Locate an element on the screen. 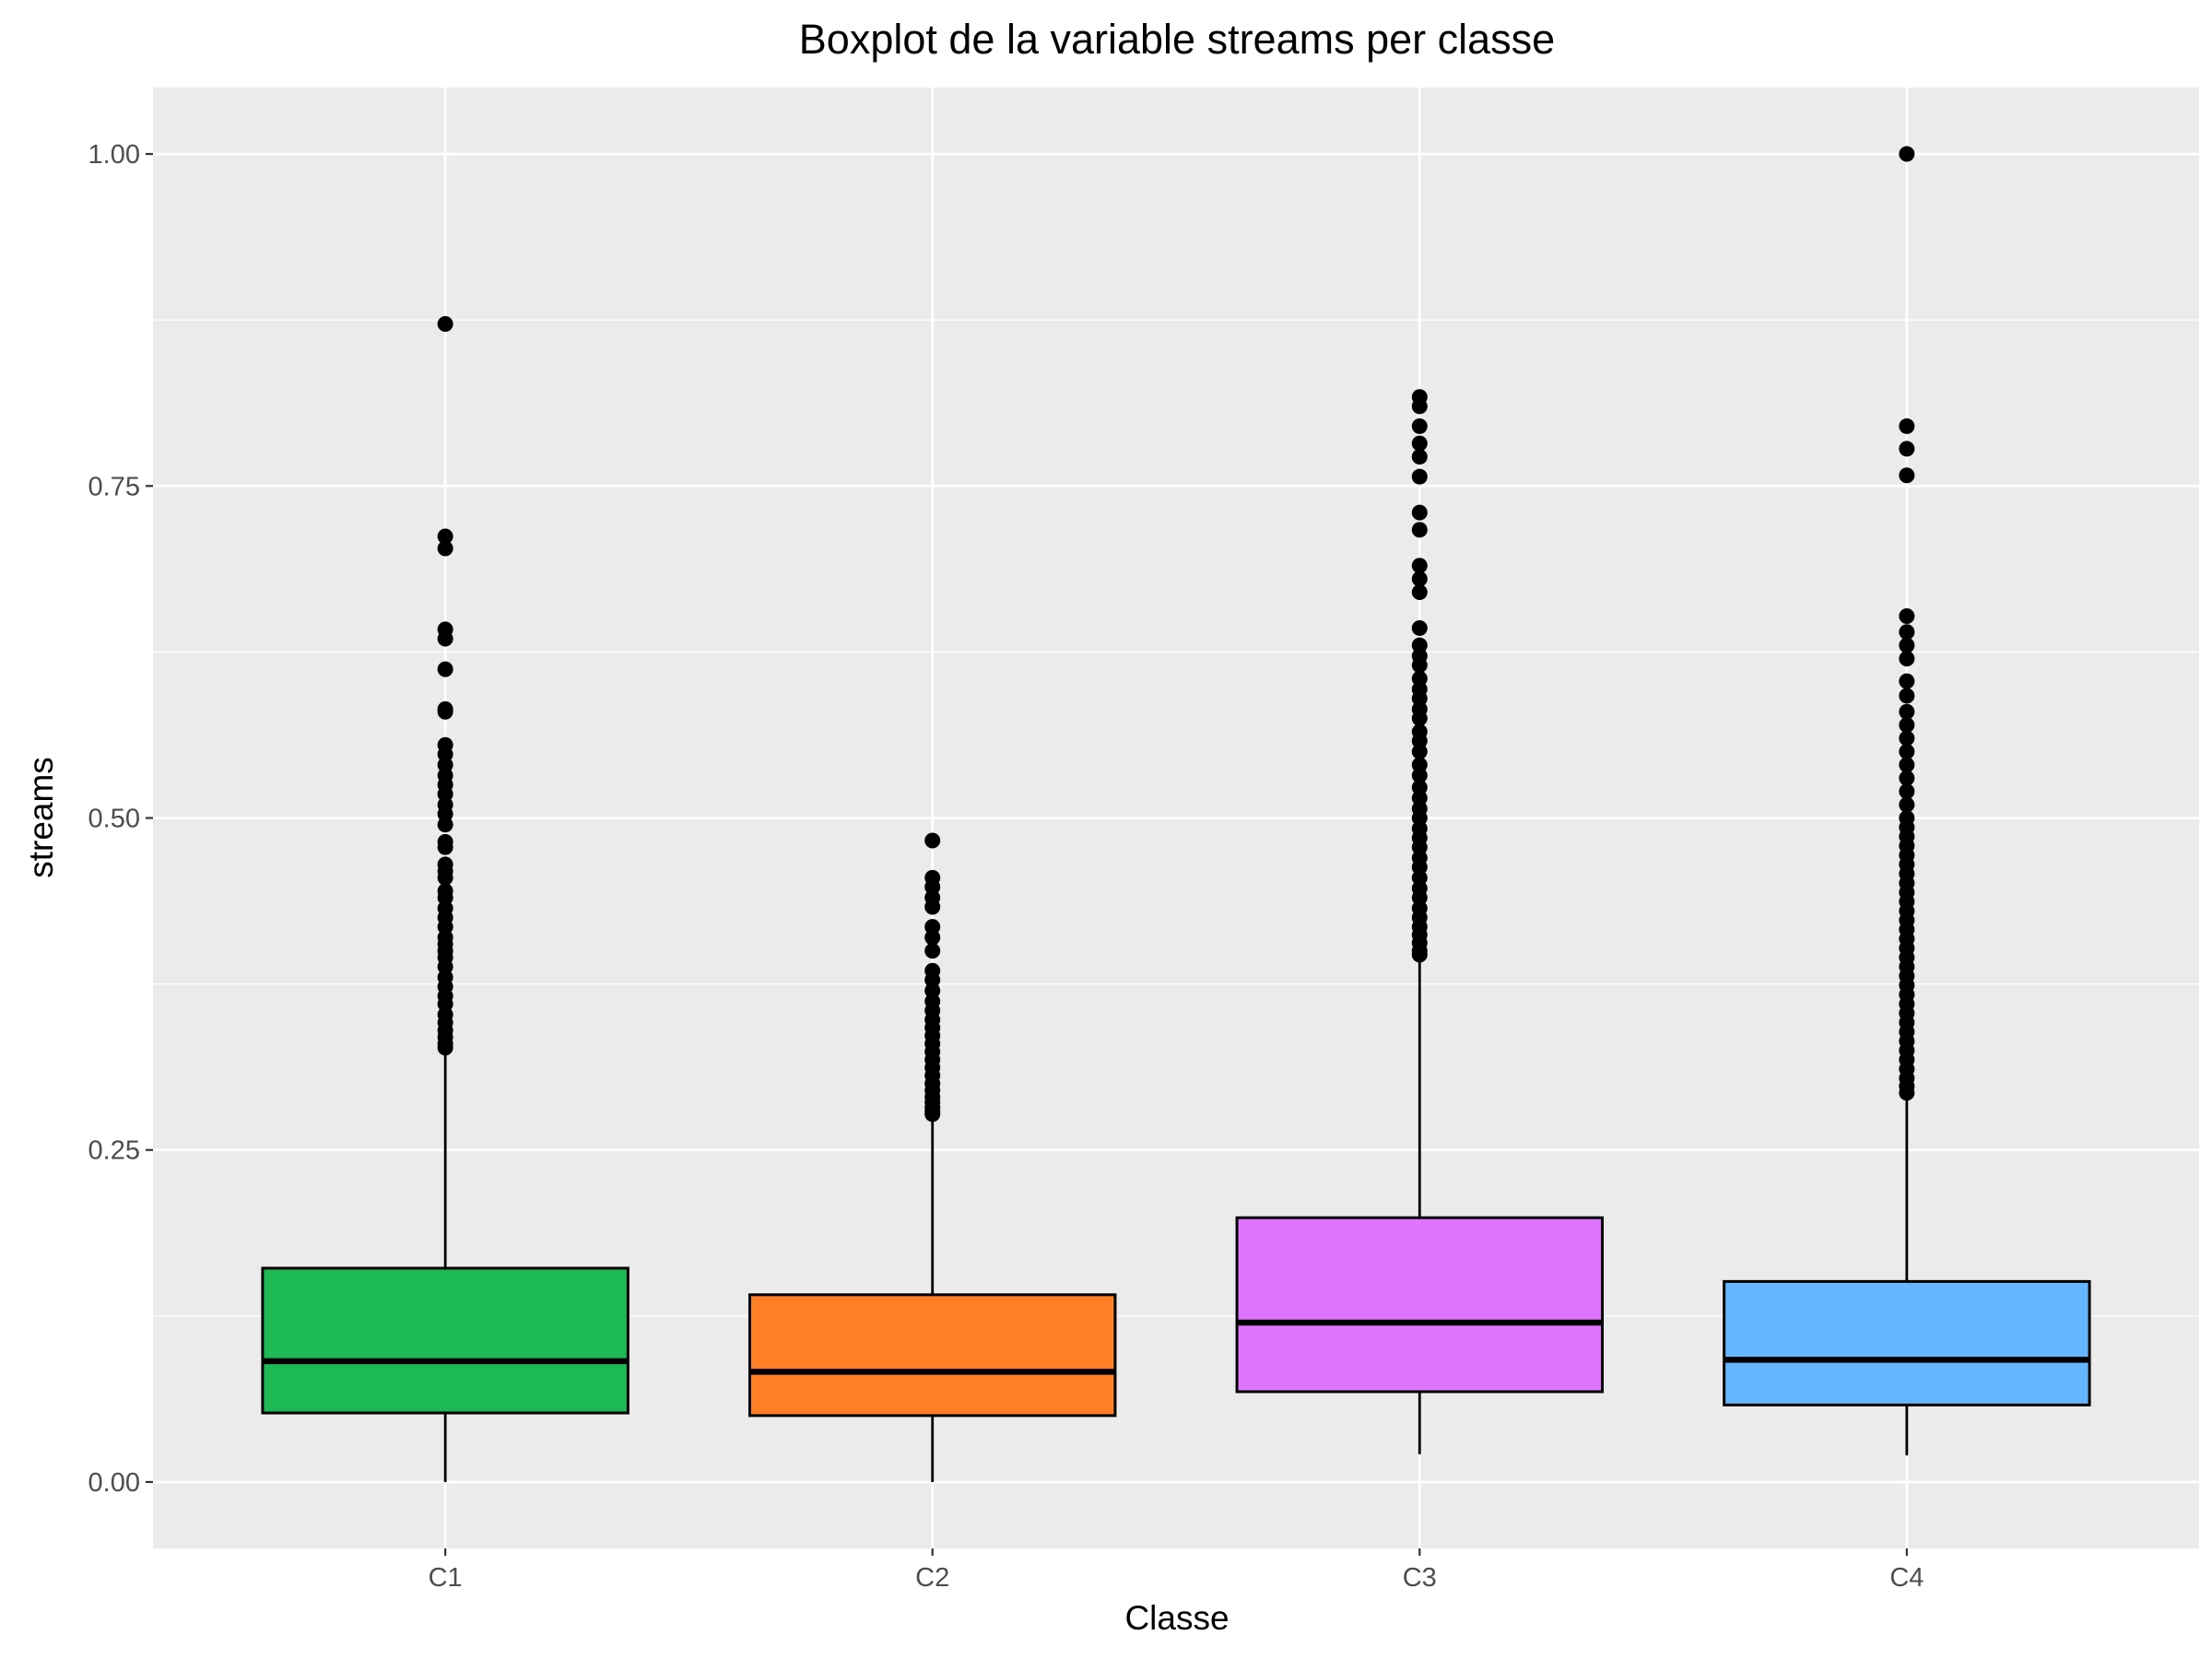 The image size is (2212, 1659). box-c2 is located at coordinates (932, 1157).